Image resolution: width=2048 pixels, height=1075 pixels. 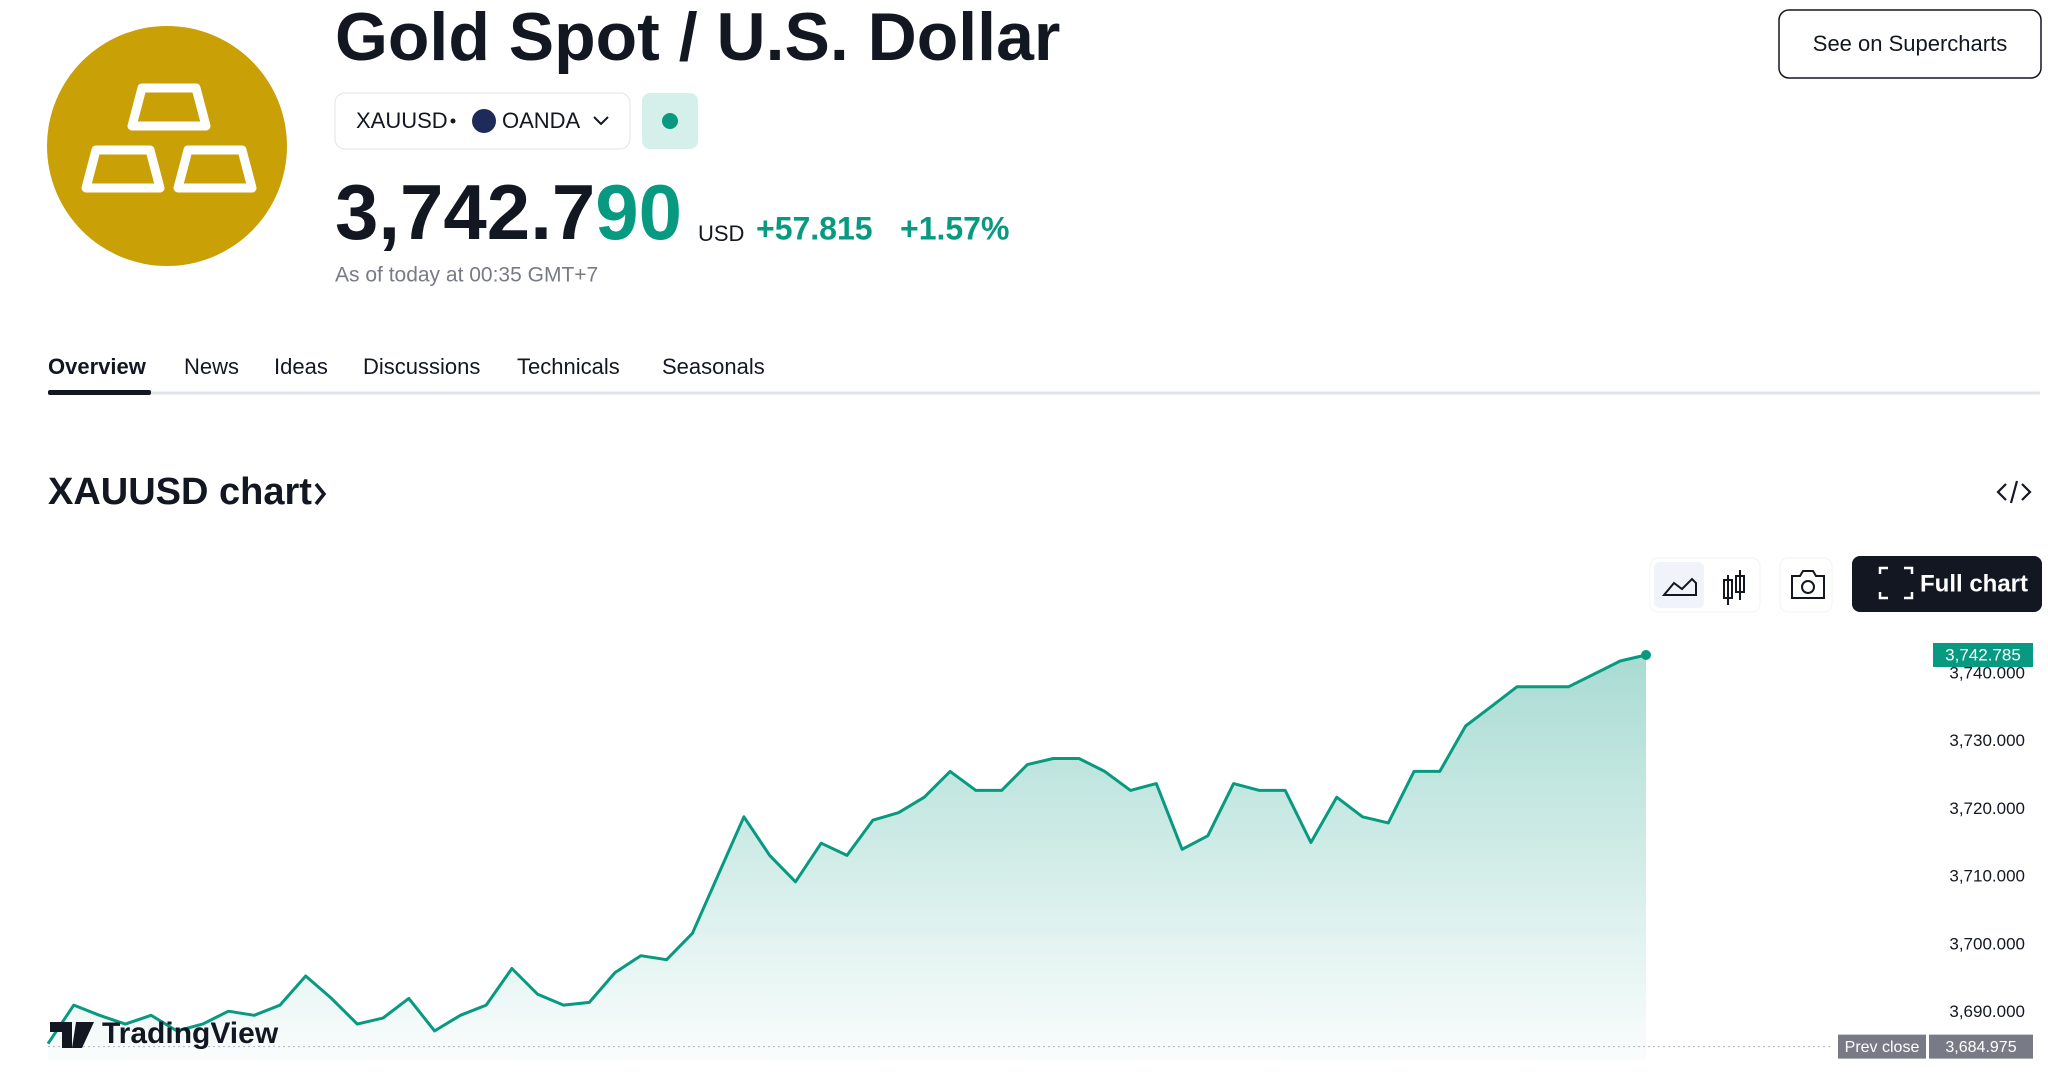 I want to click on price: 3,742.790, so click(x=508, y=212).